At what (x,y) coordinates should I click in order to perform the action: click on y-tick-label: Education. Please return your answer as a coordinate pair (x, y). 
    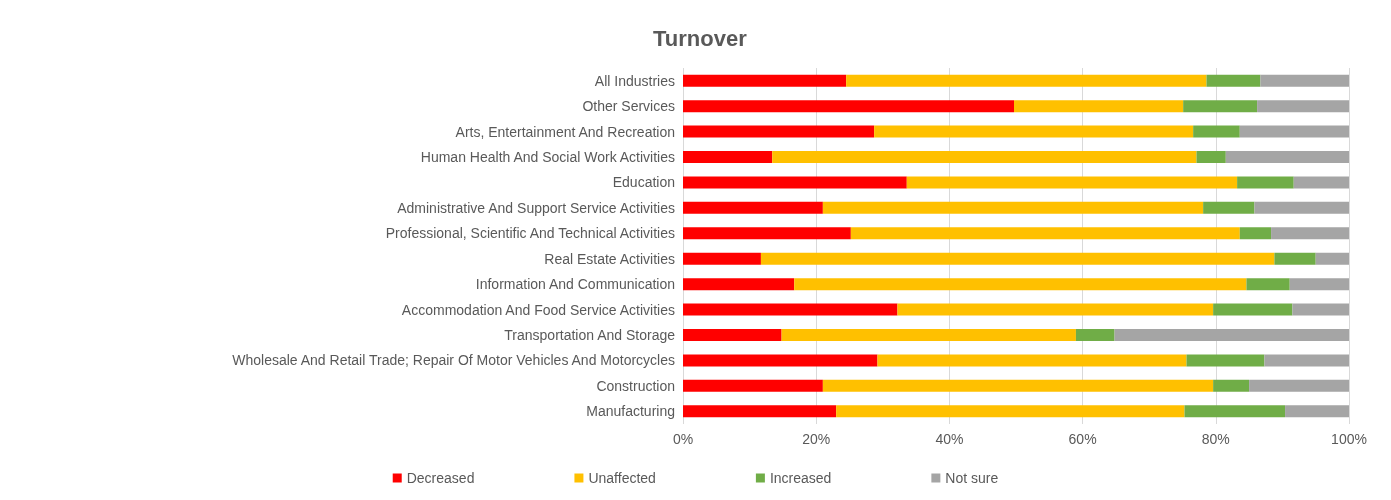
    Looking at the image, I should click on (643, 182).